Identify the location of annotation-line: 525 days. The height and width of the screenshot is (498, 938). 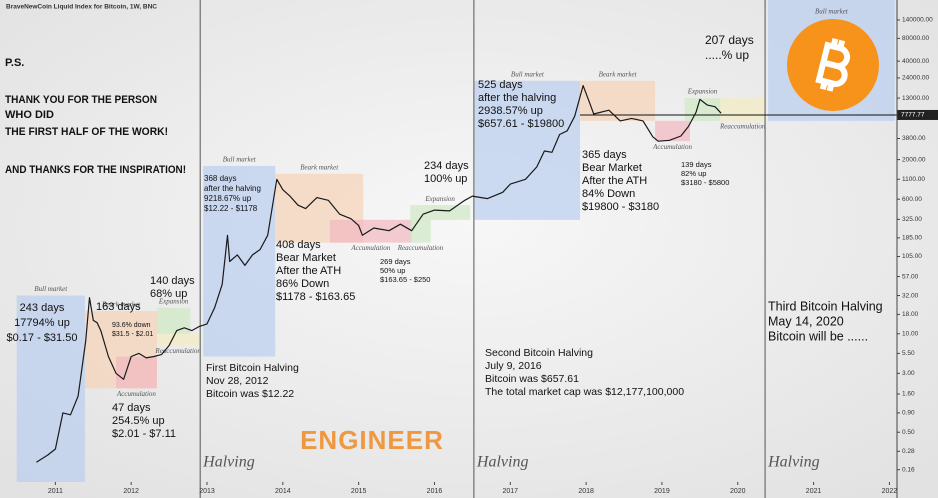
(500, 85).